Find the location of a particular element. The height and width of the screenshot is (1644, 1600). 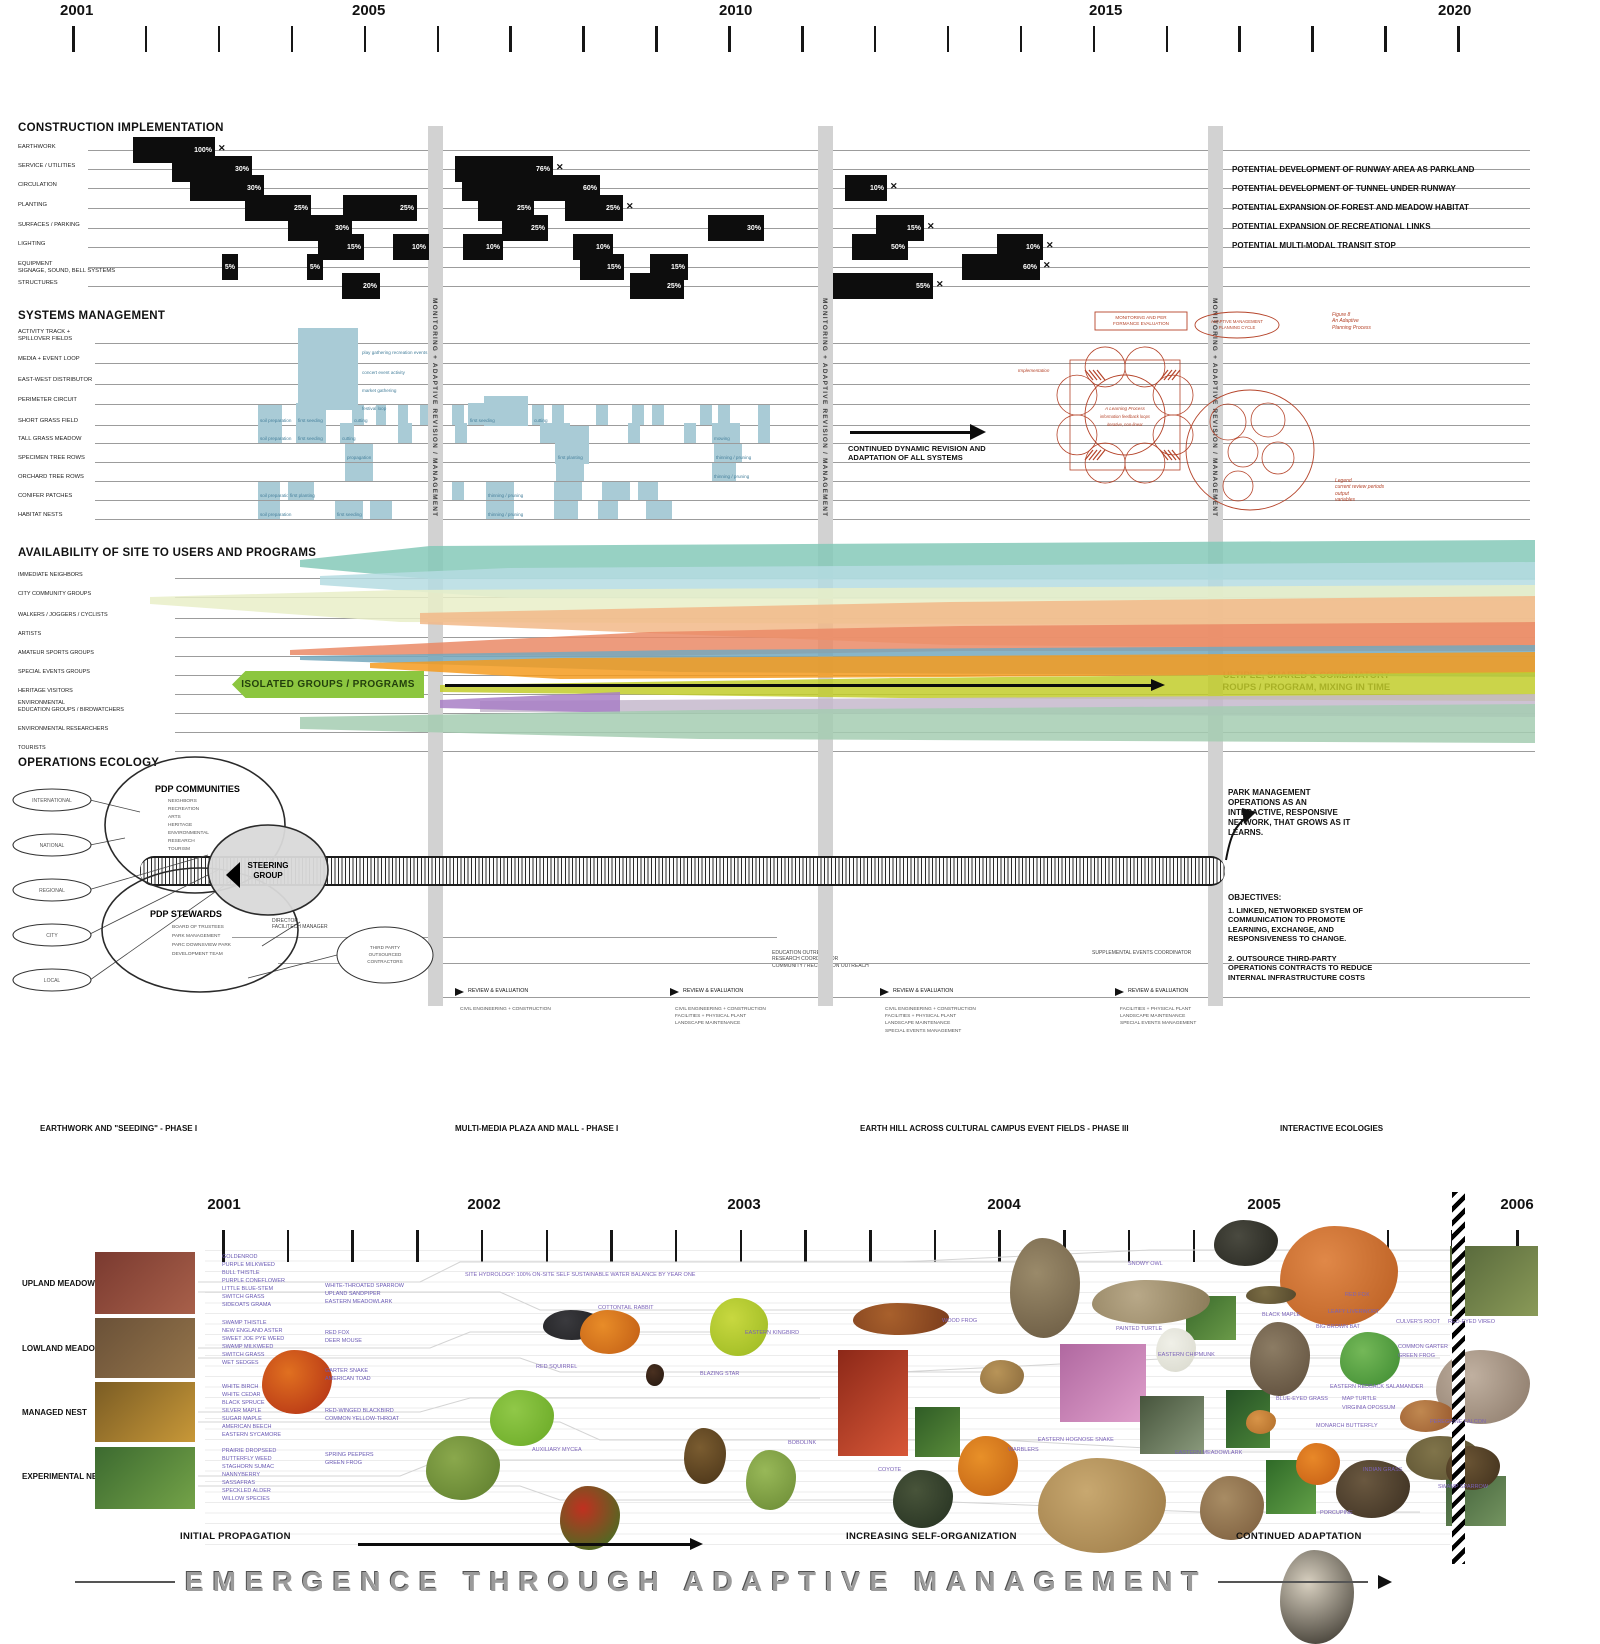

poplar-leaves-image is located at coordinates (522, 1418).